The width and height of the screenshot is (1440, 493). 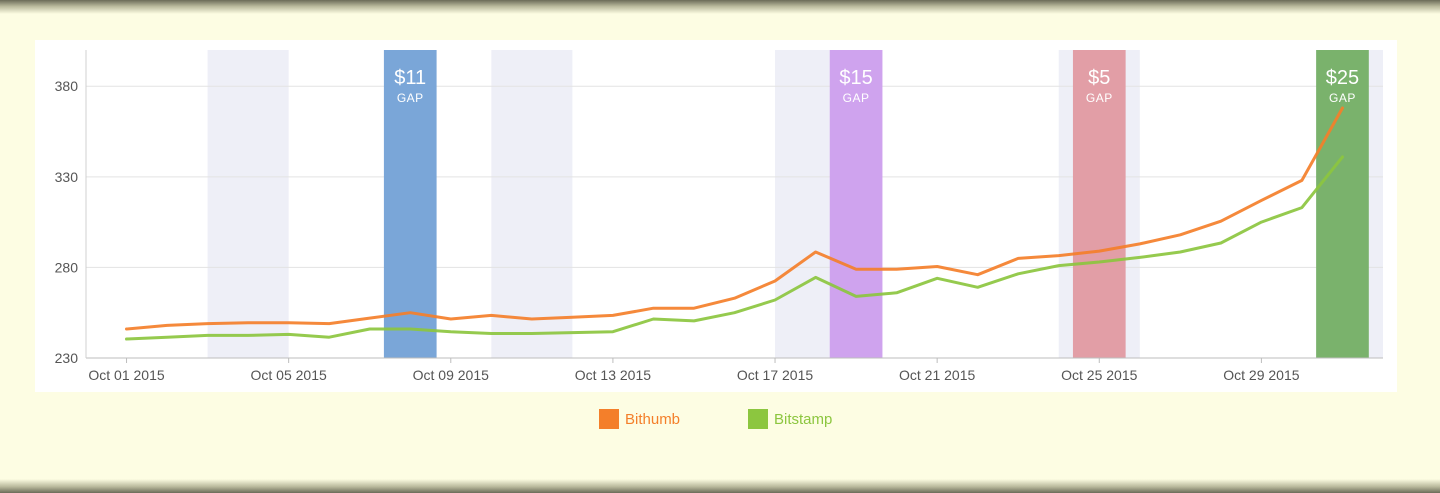 What do you see at coordinates (758, 419) in the screenshot?
I see `legend-swatch-bitstamp` at bounding box center [758, 419].